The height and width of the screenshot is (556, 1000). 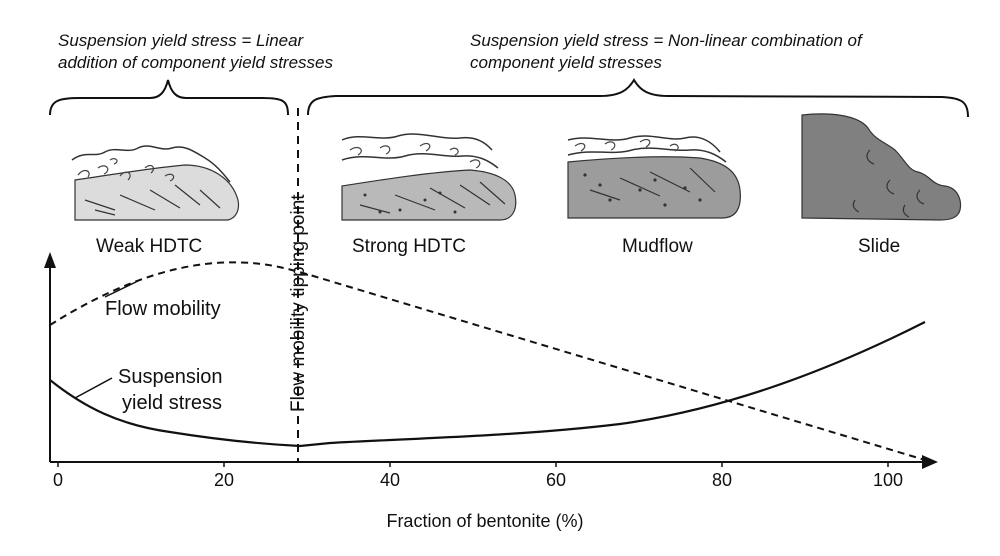 What do you see at coordinates (172, 403) in the screenshot?
I see `yield-stress-label-line-2: yield stress` at bounding box center [172, 403].